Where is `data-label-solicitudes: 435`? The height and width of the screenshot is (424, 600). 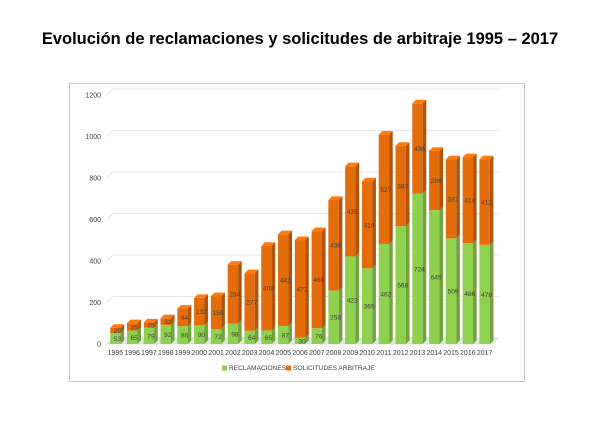
data-label-solicitudes: 435 is located at coordinates (352, 212).